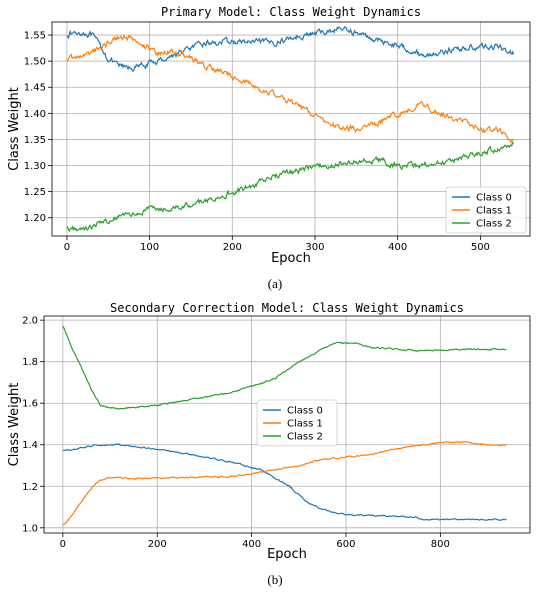 The height and width of the screenshot is (594, 550). What do you see at coordinates (291, 12) in the screenshot?
I see `chart-title: Primary Model: Class Weight Dynamics` at bounding box center [291, 12].